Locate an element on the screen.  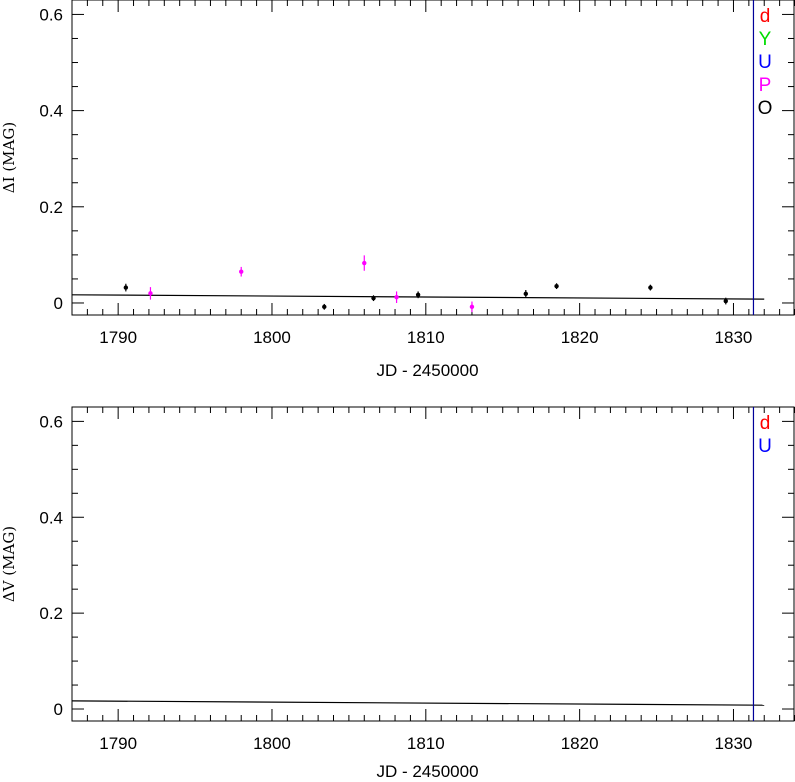
model-line is located at coordinates (418, 703).